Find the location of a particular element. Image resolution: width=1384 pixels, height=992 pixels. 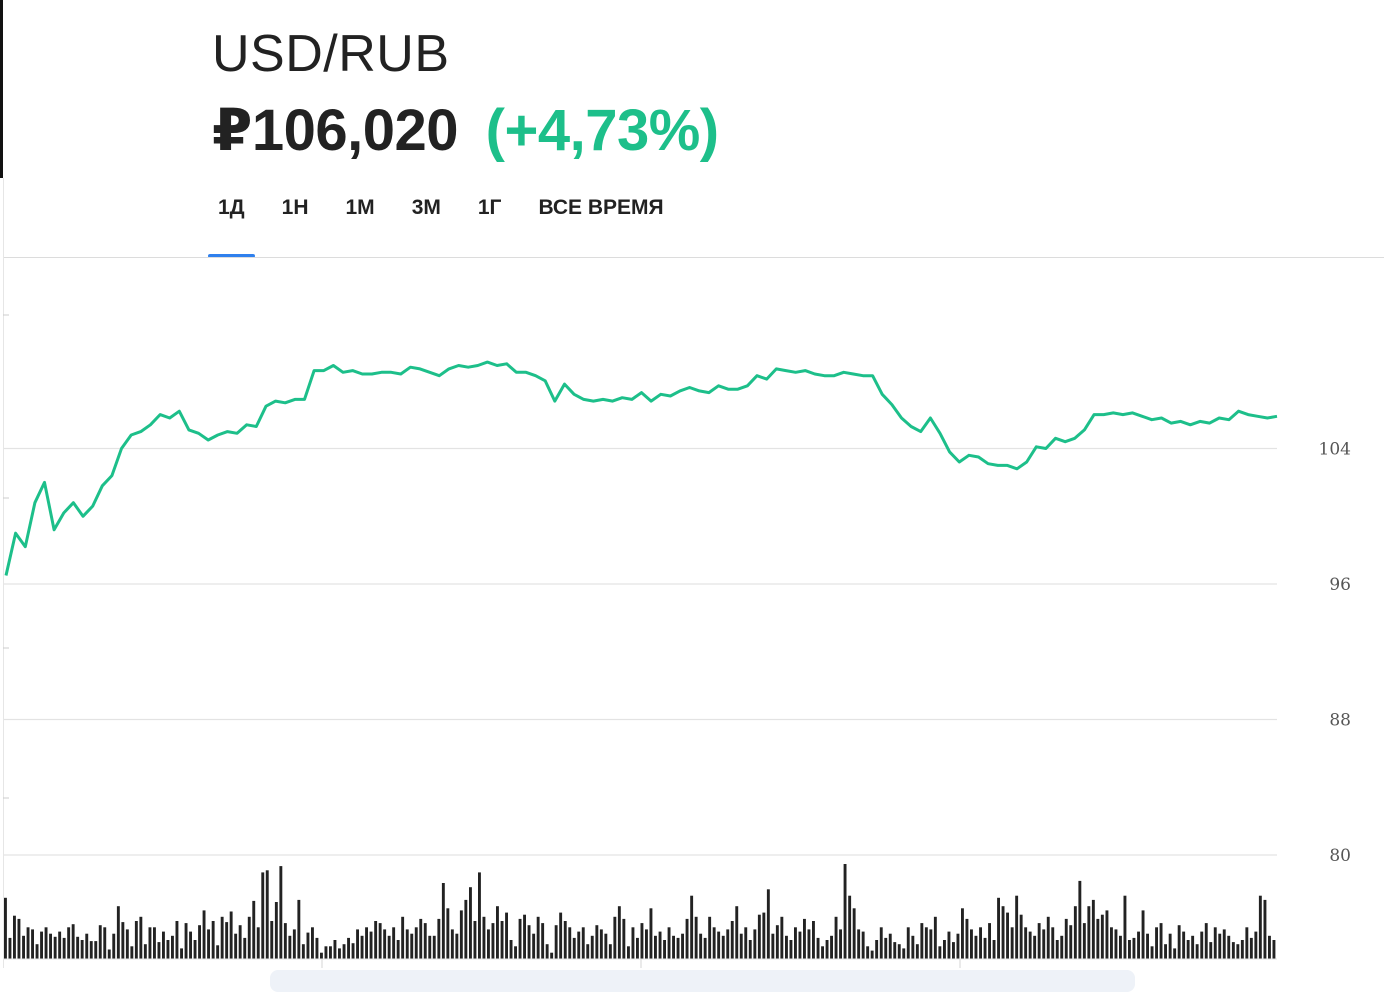

tab-all-time: ВСЕ ВРЕМЯ is located at coordinates (600, 226).